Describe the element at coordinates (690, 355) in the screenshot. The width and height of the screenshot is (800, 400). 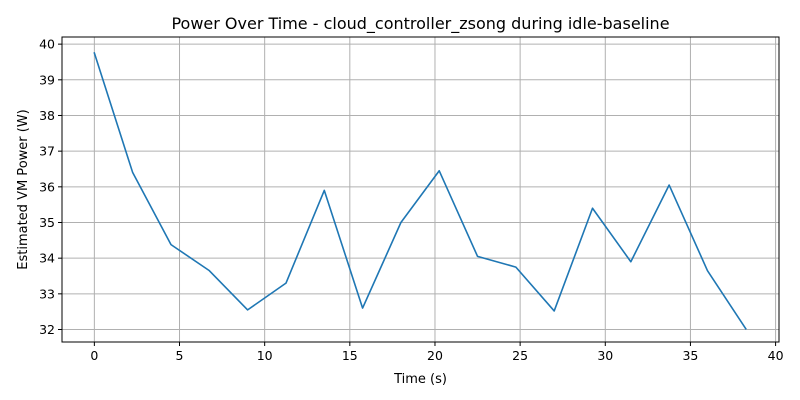
I see `x-tick-label: 35` at that location.